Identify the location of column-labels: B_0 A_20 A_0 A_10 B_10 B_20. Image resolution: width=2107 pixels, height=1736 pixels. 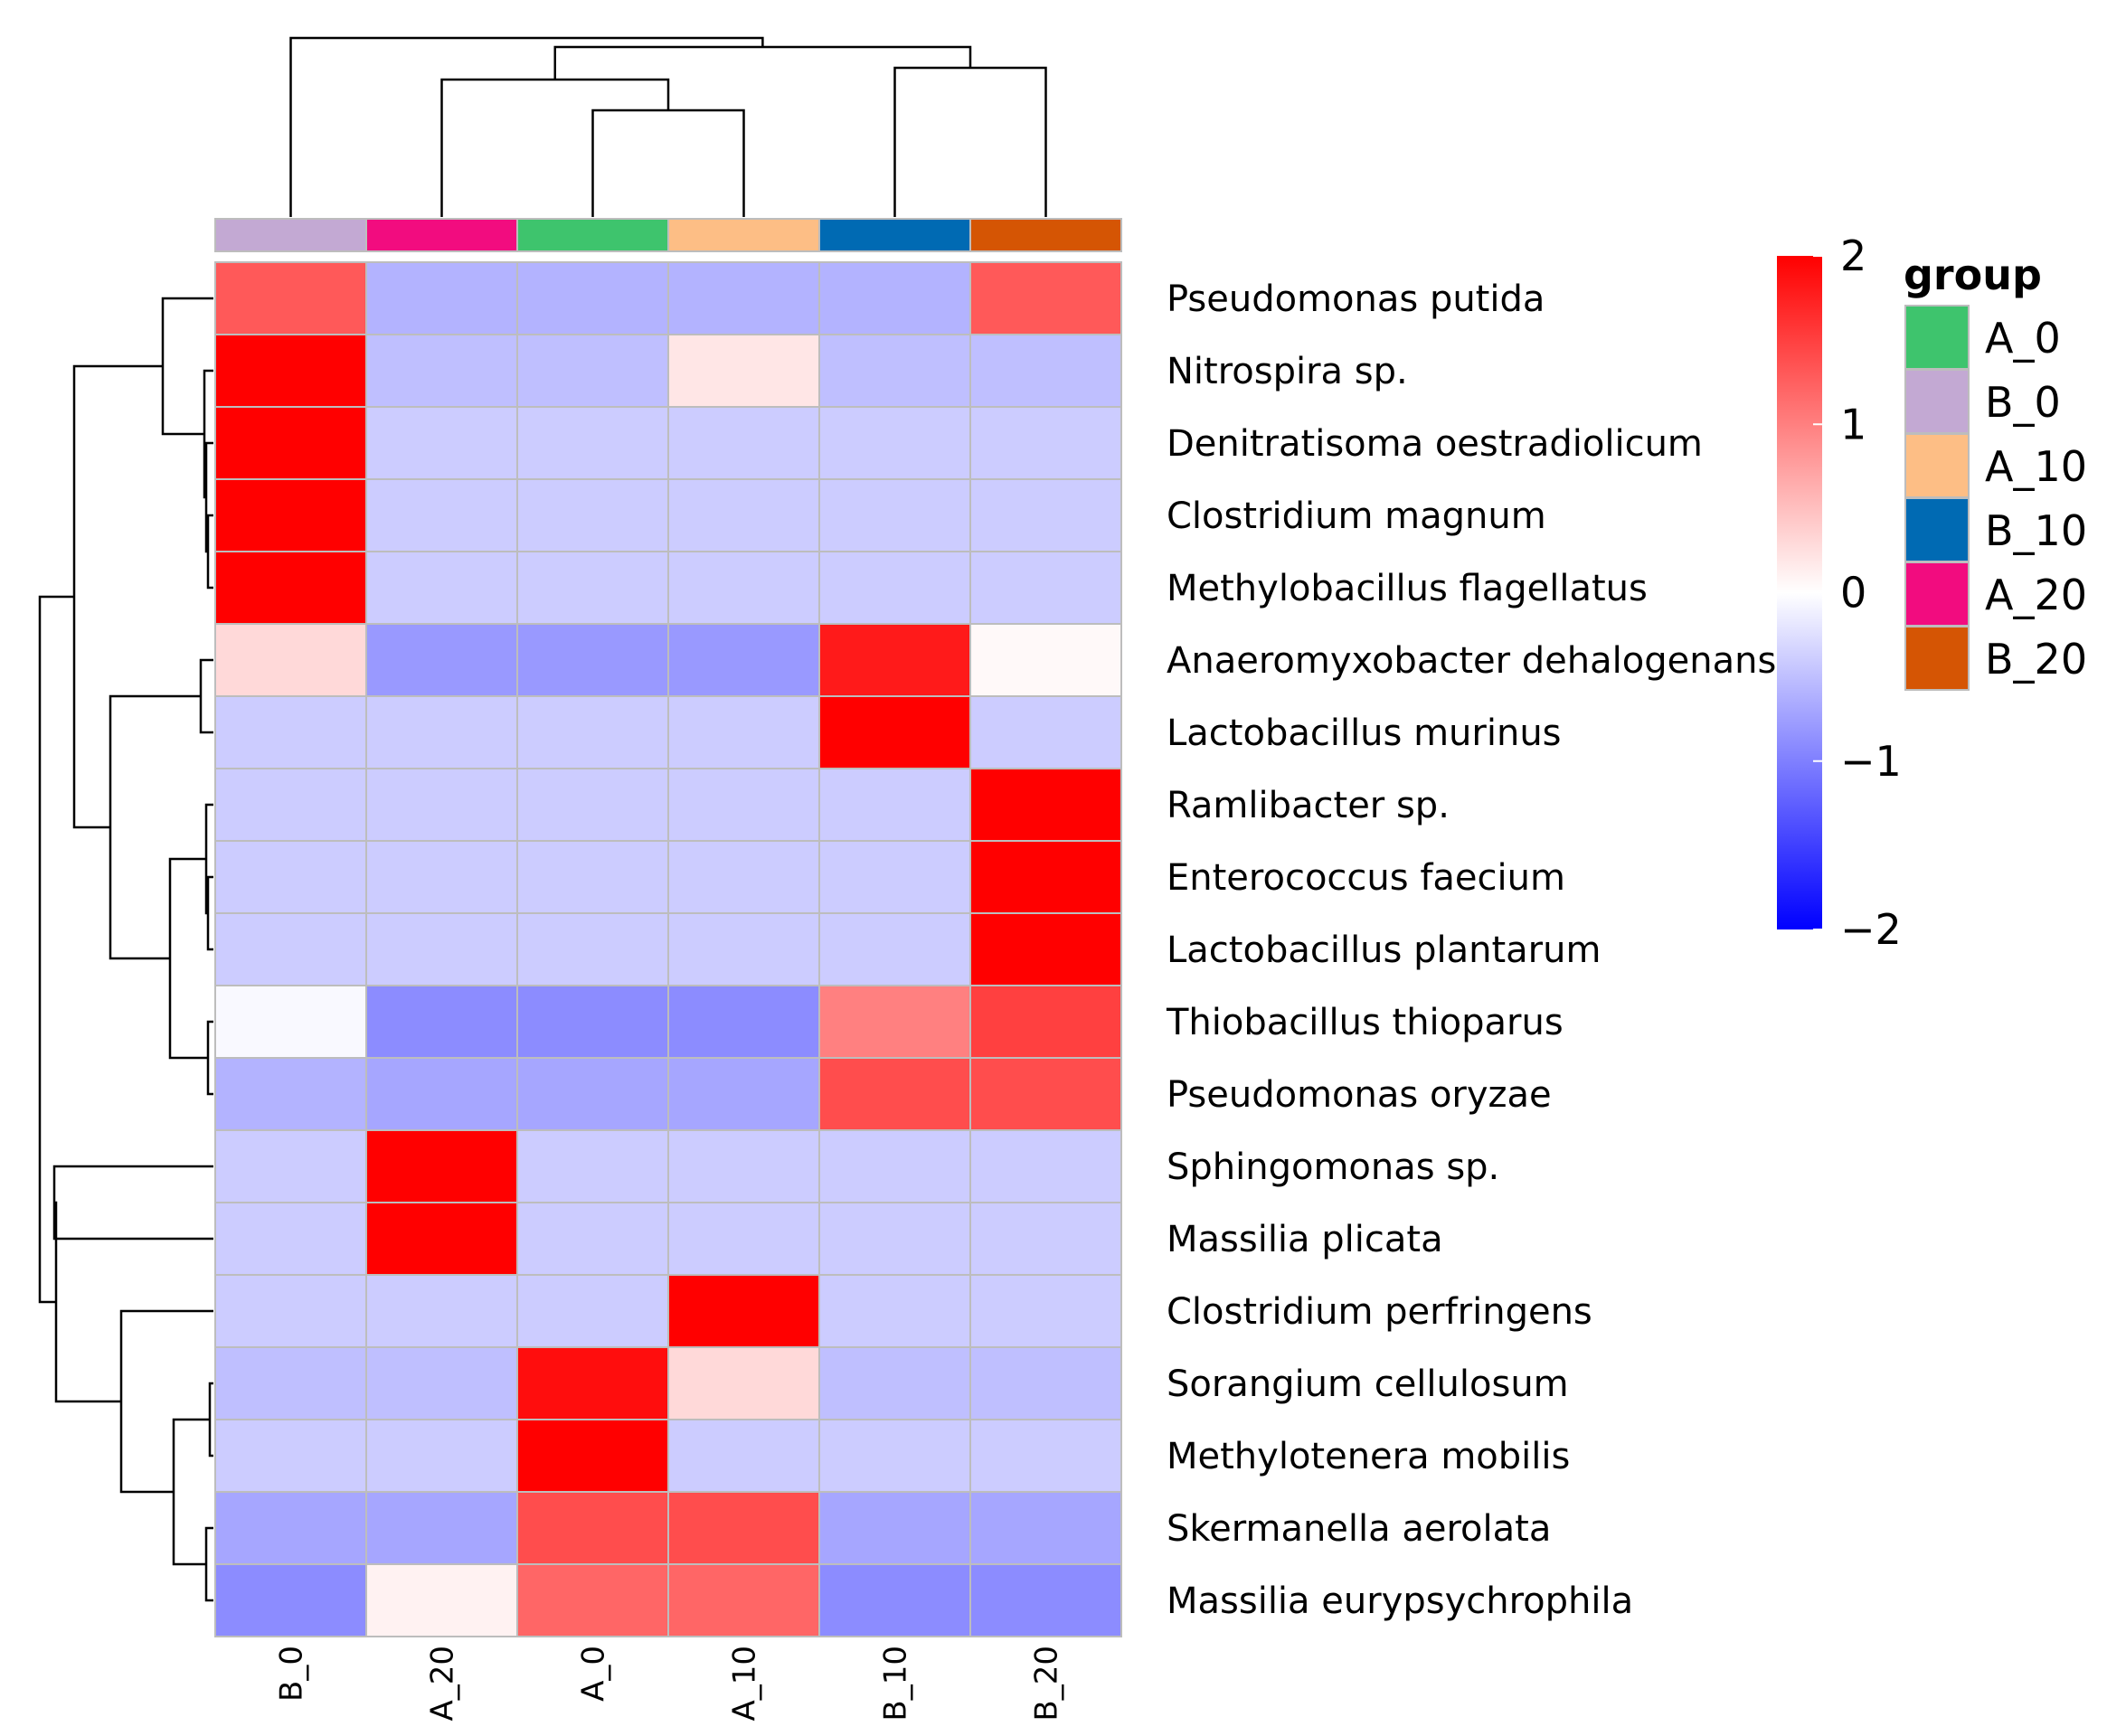
(669, 1684).